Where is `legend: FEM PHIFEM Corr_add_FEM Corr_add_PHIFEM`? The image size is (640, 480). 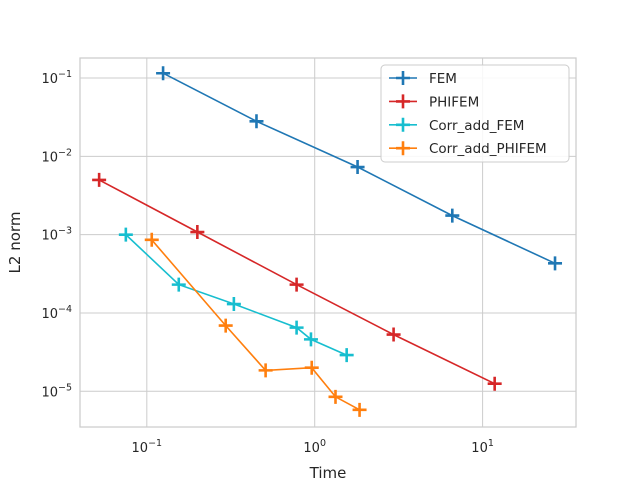 legend: FEM PHIFEM Corr_add_FEM Corr_add_PHIFEM is located at coordinates (475, 113).